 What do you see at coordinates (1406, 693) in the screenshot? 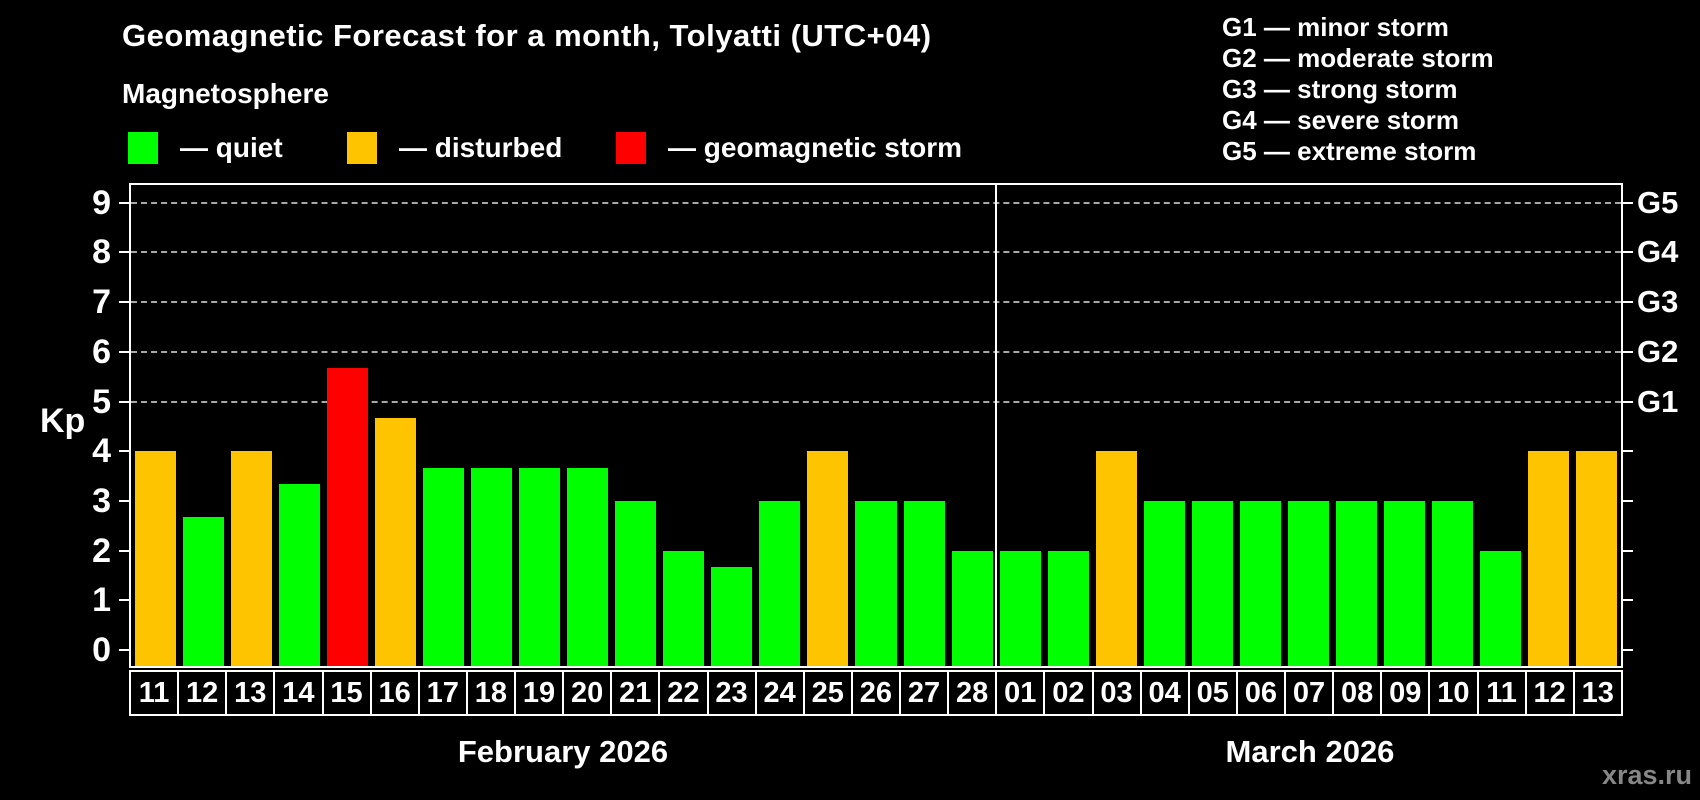
I see `date-label-09: 09` at bounding box center [1406, 693].